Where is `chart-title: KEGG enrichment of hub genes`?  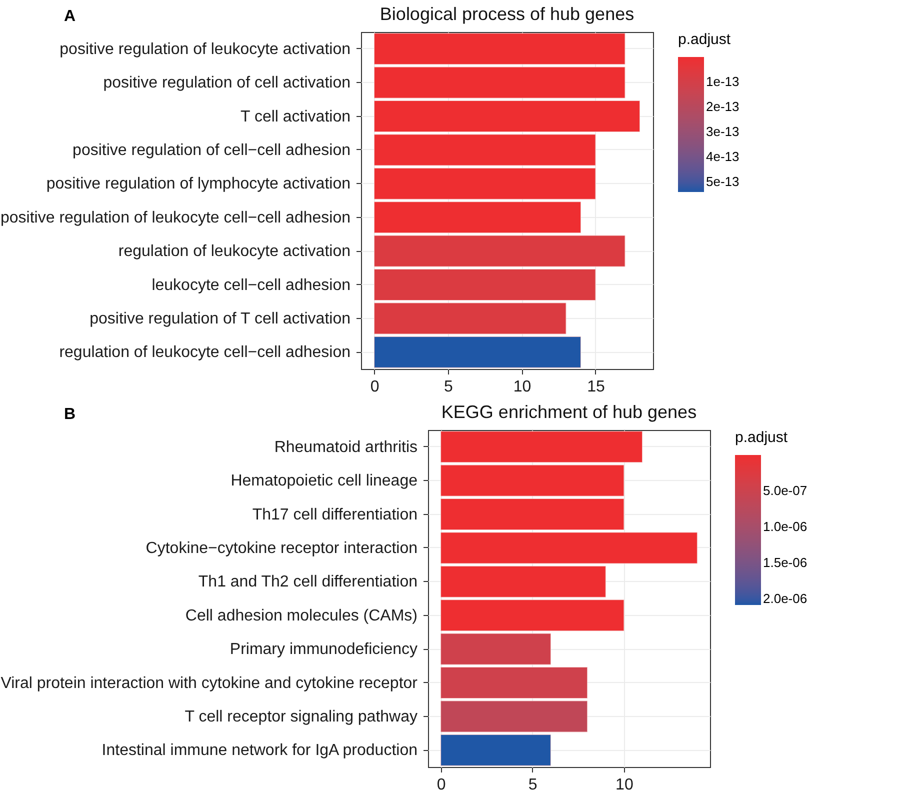
chart-title: KEGG enrichment of hub genes is located at coordinates (569, 412).